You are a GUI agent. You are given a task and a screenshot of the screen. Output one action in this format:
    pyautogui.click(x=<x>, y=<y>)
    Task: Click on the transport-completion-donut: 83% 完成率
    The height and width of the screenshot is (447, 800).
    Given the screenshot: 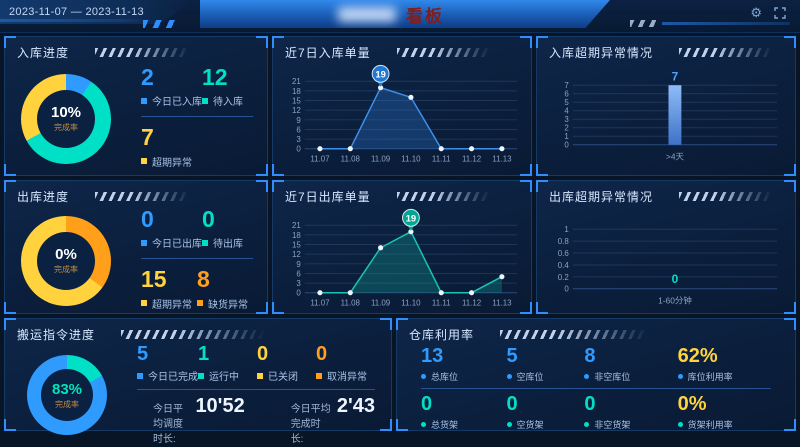 What is the action you would take?
    pyautogui.click(x=67, y=395)
    